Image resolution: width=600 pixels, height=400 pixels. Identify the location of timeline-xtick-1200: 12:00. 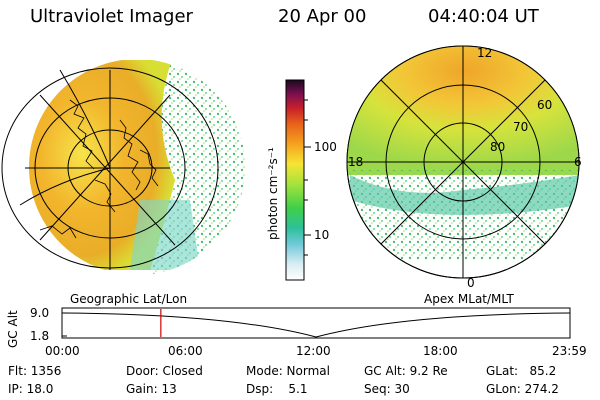
(313, 351).